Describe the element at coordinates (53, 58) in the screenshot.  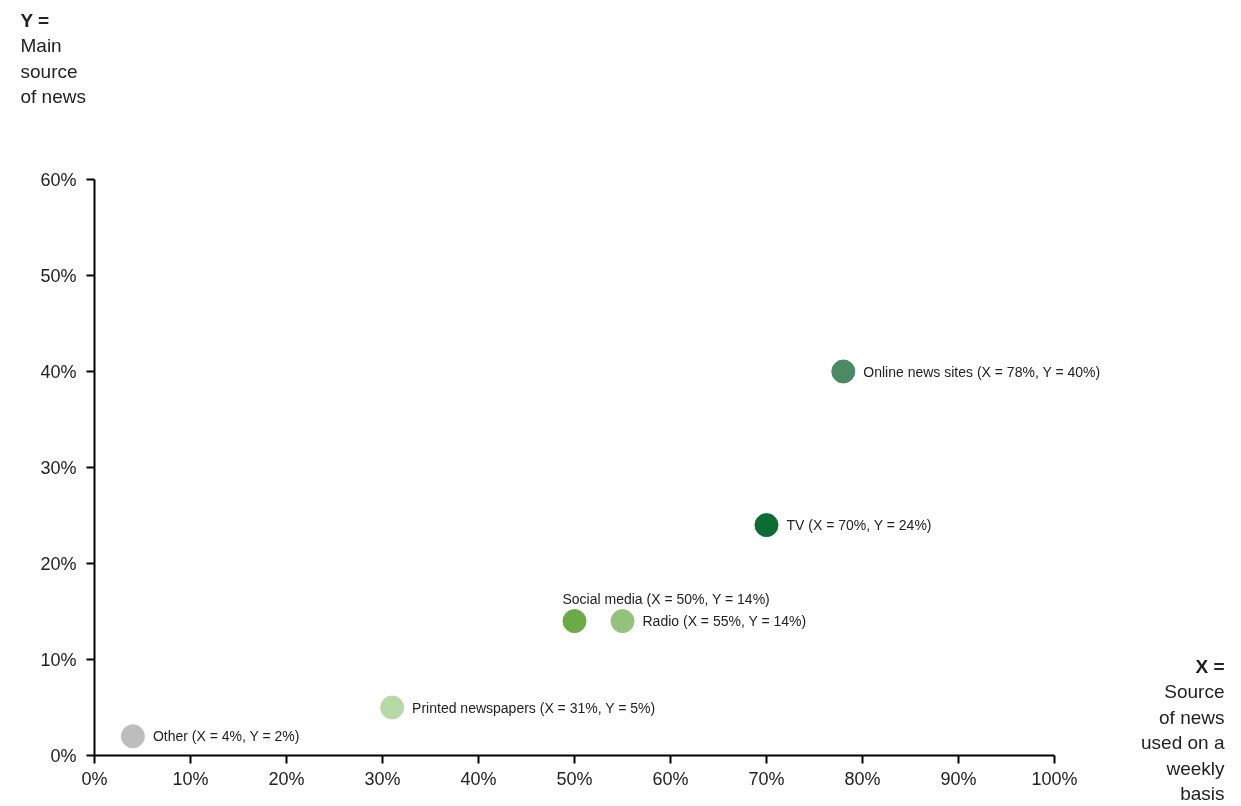
I see `y-axis-title: Y = Main source of news` at that location.